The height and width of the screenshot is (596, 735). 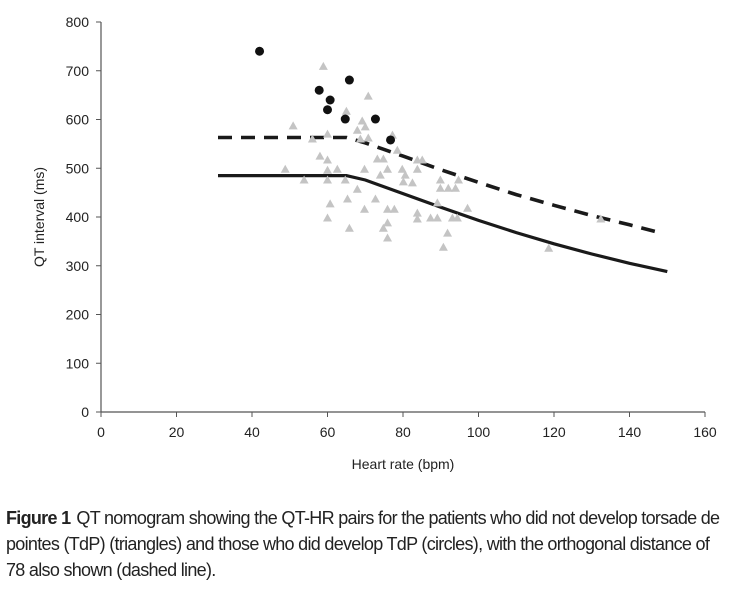 What do you see at coordinates (443, 156) in the screenshot?
I see `triangle-points` at bounding box center [443, 156].